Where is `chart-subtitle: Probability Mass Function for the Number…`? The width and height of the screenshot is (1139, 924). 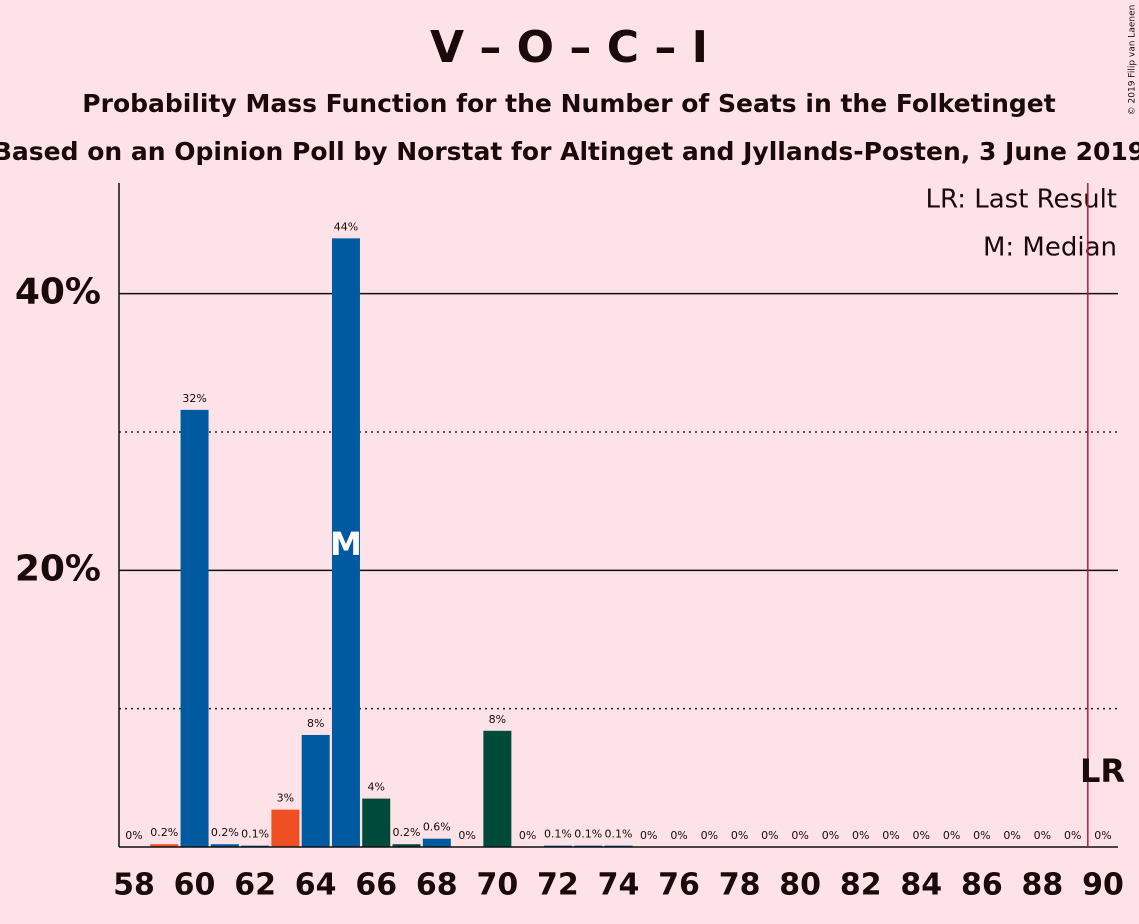 chart-subtitle: Probability Mass Function for the Number… is located at coordinates (568, 103).